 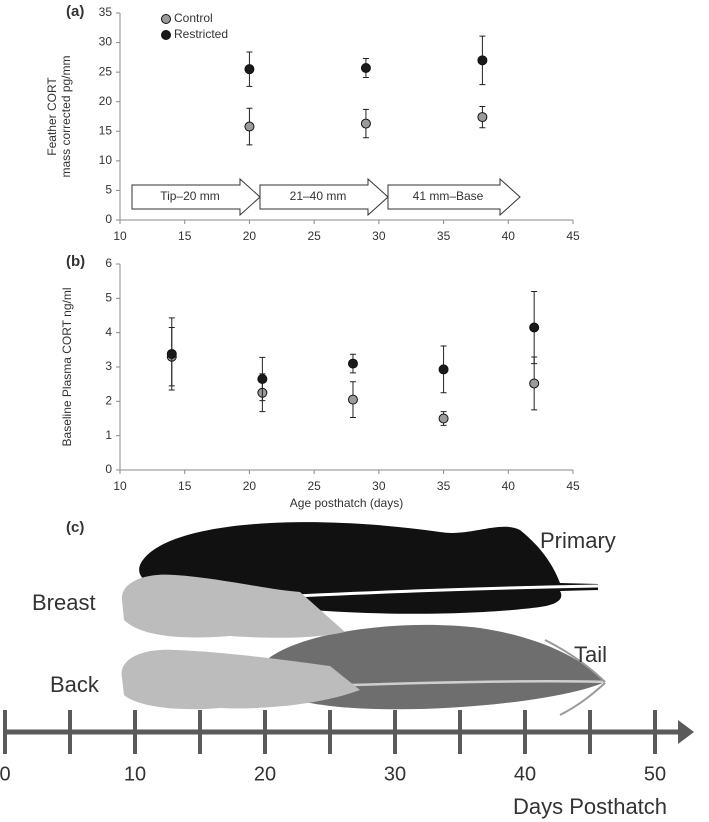 I want to click on y-tick-label: 6, so click(x=108, y=263).